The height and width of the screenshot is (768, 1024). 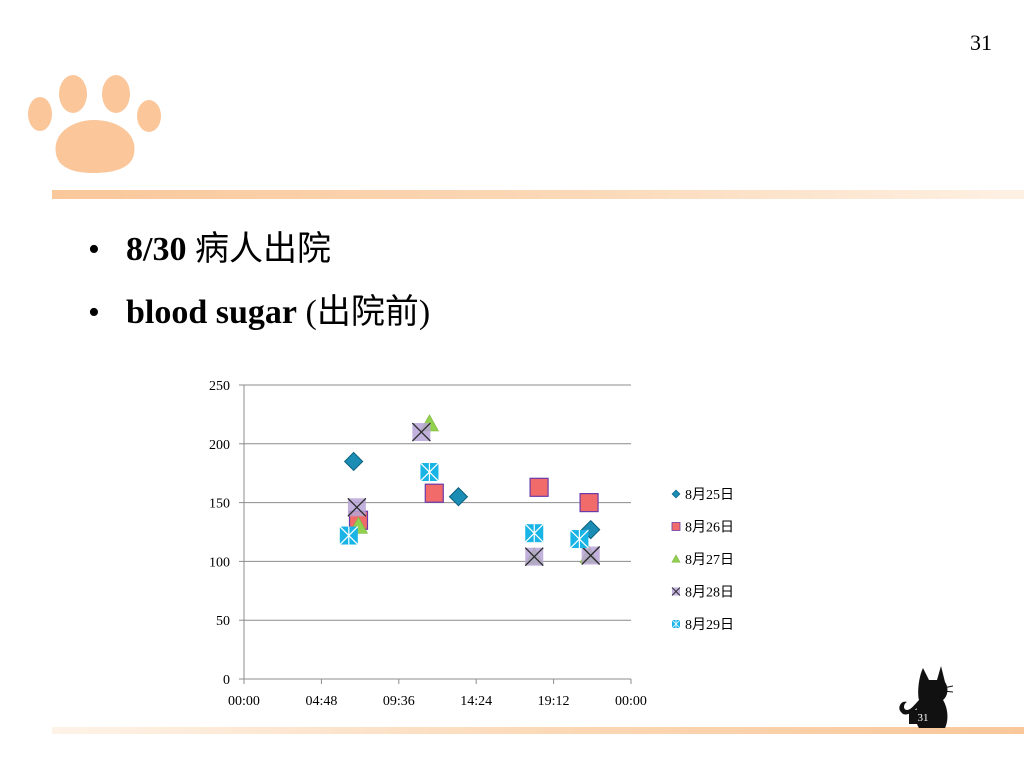 What do you see at coordinates (399, 701) in the screenshot?
I see `x-tick-label: 09:36` at bounding box center [399, 701].